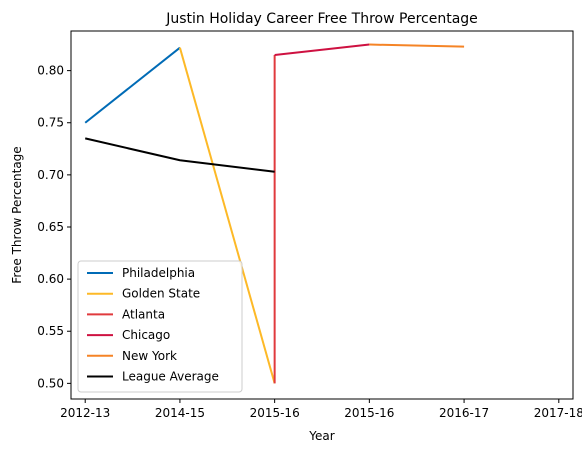  What do you see at coordinates (321, 436) in the screenshot?
I see `x-axis-label: Year` at bounding box center [321, 436].